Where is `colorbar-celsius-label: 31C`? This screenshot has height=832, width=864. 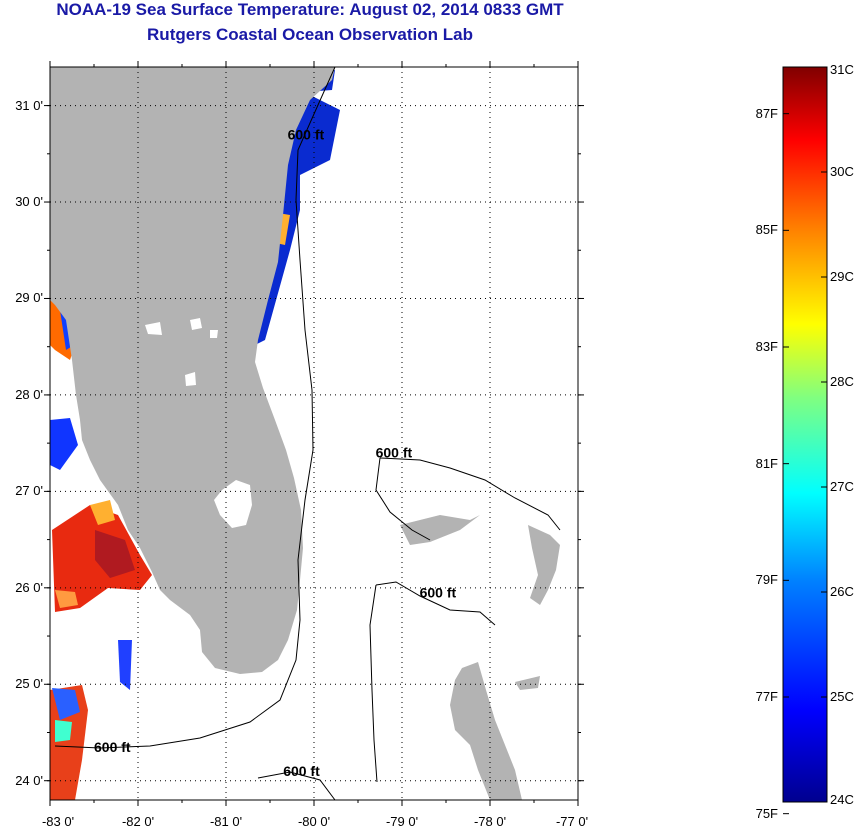 colorbar-celsius-label: 31C is located at coordinates (842, 69).